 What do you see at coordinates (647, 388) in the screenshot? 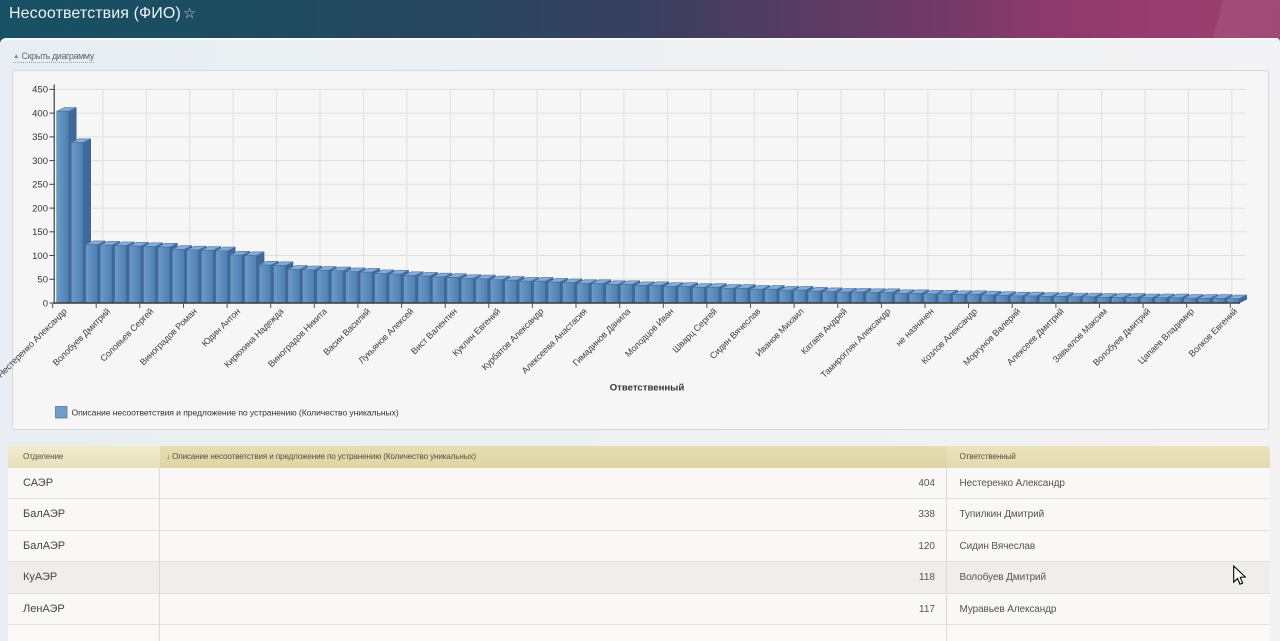
I see `svg-text: Ответственный` at bounding box center [647, 388].